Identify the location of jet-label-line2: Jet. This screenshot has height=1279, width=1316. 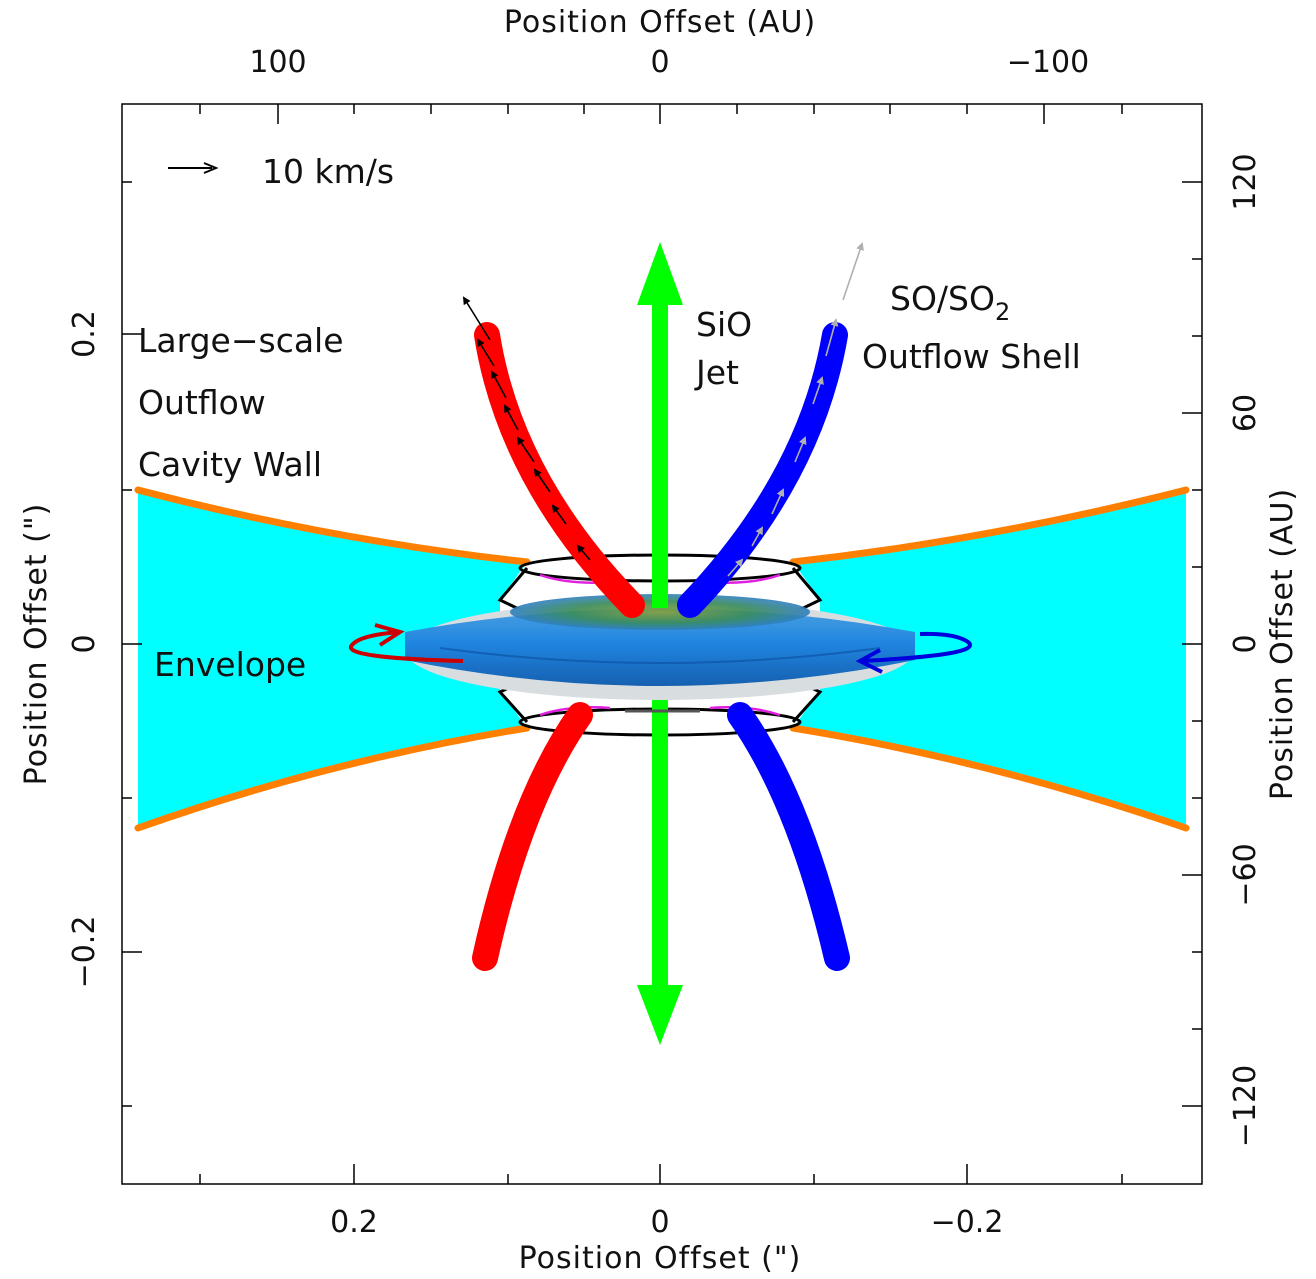
(716, 372).